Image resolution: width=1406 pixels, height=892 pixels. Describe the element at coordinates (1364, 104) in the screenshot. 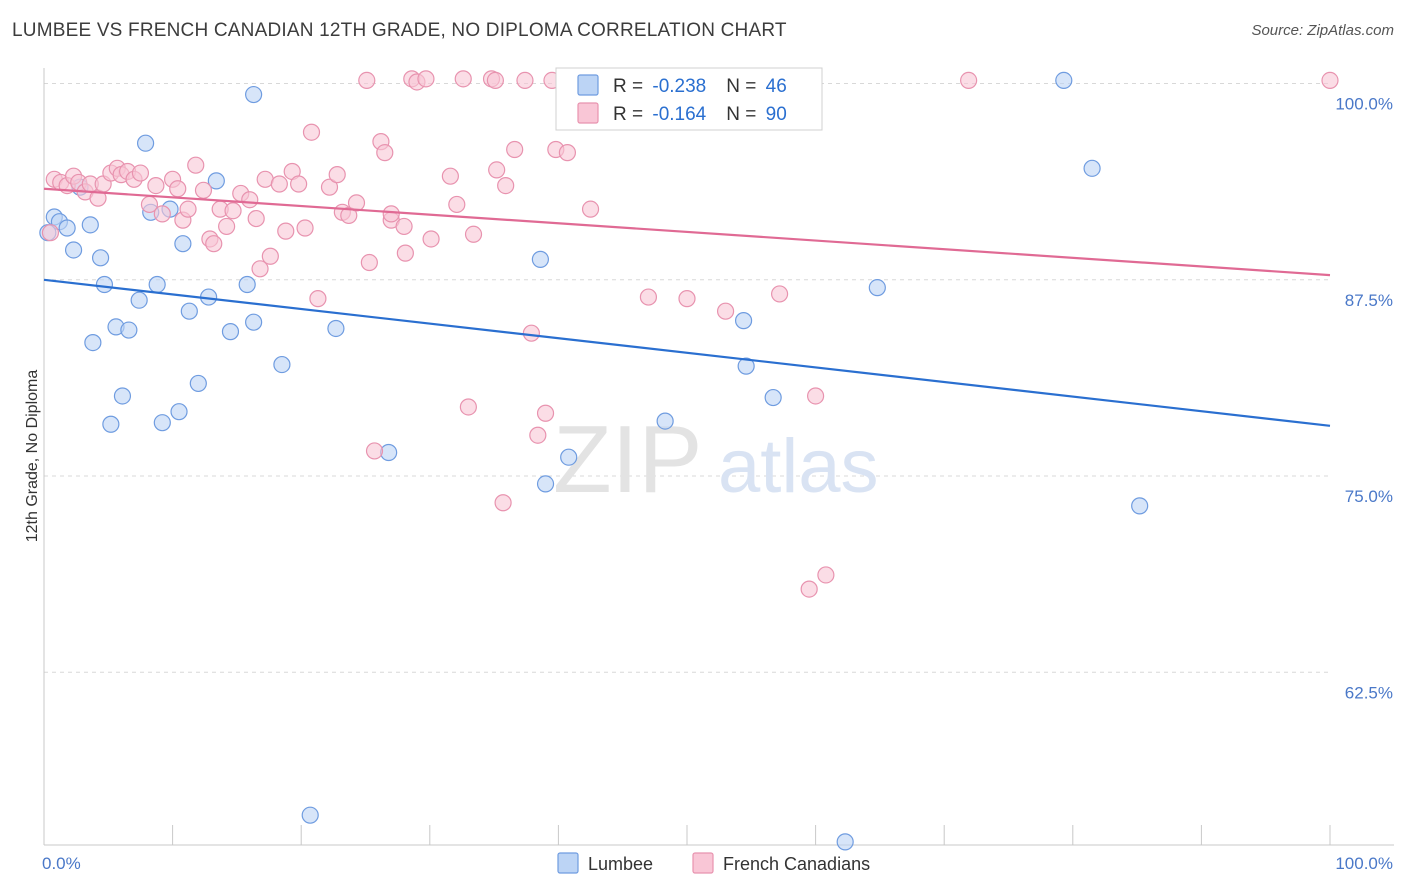

I see `y-tick-label: 100.0%` at that location.